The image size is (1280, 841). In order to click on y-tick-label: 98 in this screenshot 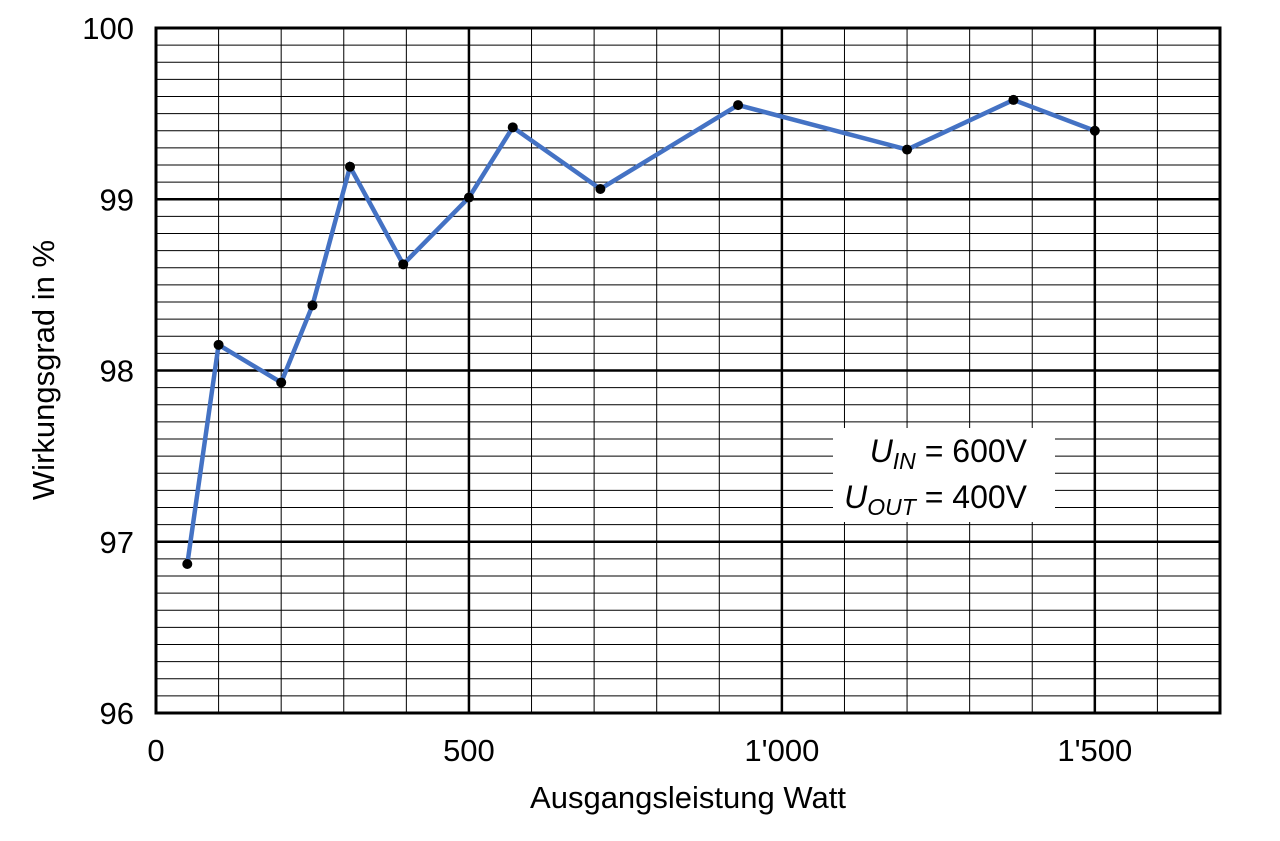, I will do `click(117, 371)`.